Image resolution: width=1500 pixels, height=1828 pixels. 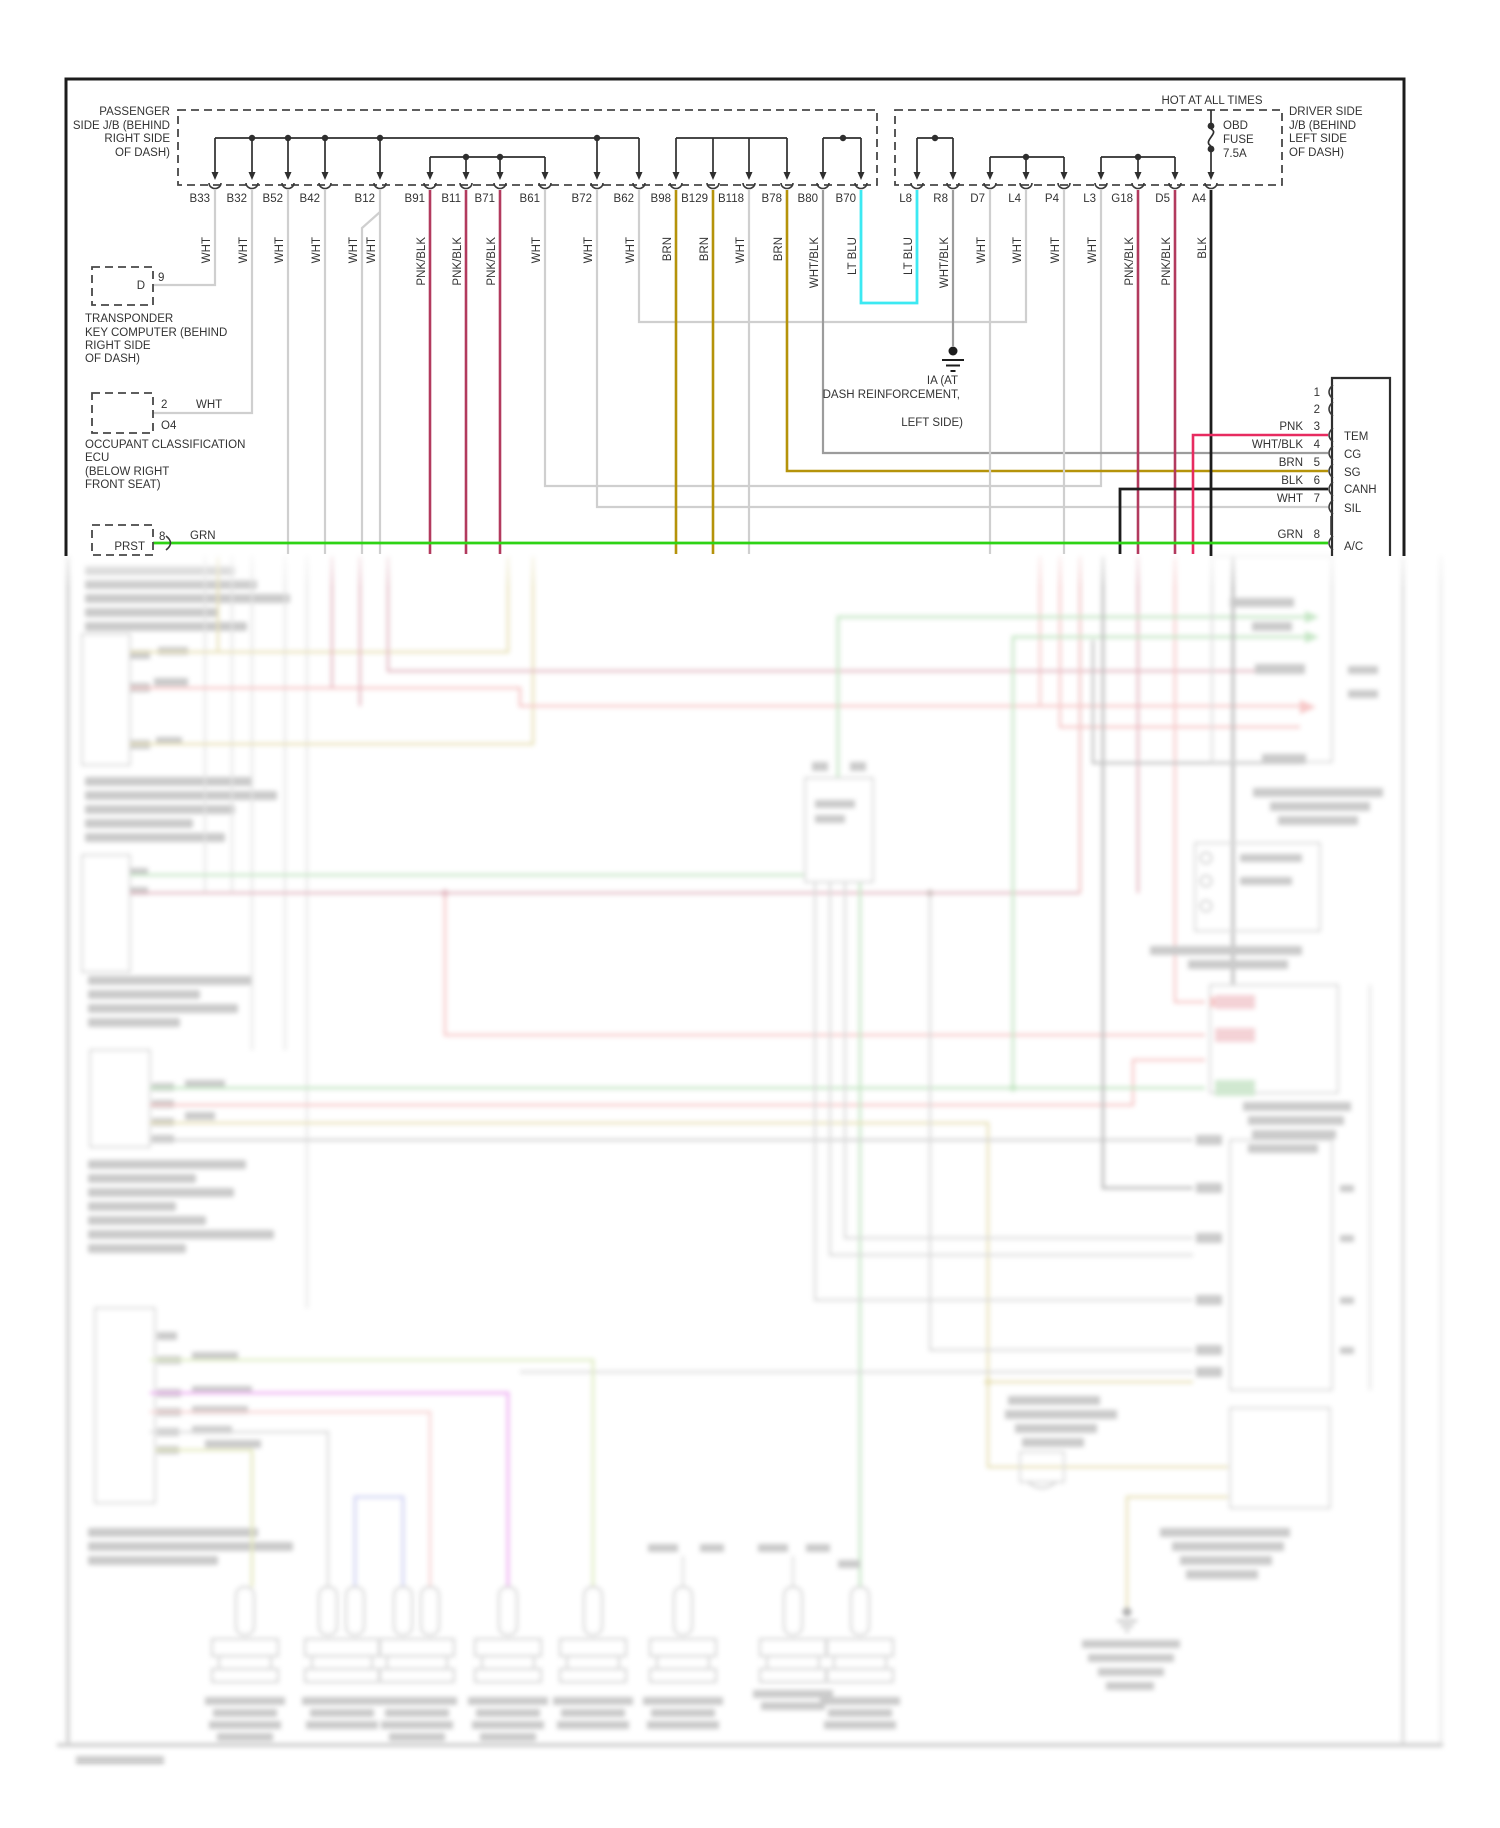 What do you see at coordinates (1230, 141) in the screenshot?
I see `obd-fuse: OBD FUSE 7.5A` at bounding box center [1230, 141].